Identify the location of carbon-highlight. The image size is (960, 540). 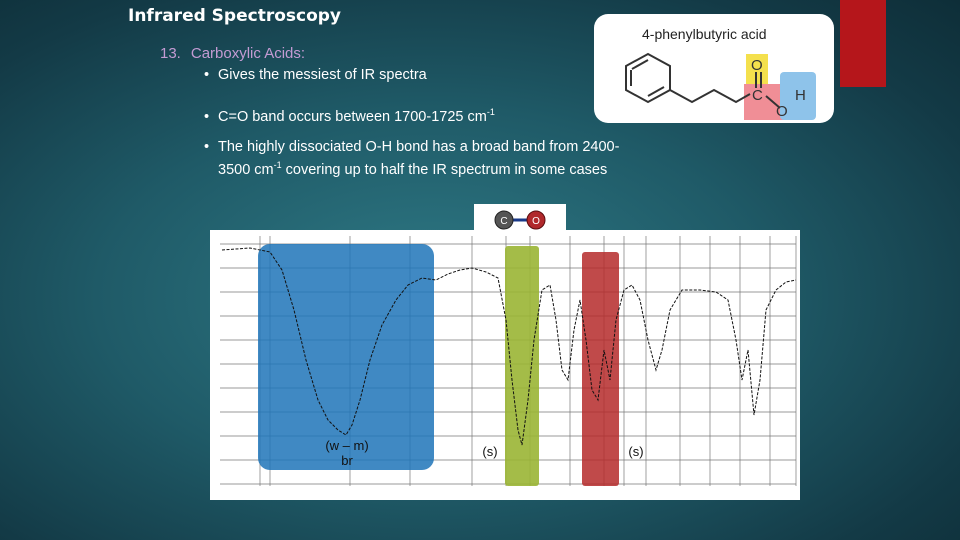
(764, 102).